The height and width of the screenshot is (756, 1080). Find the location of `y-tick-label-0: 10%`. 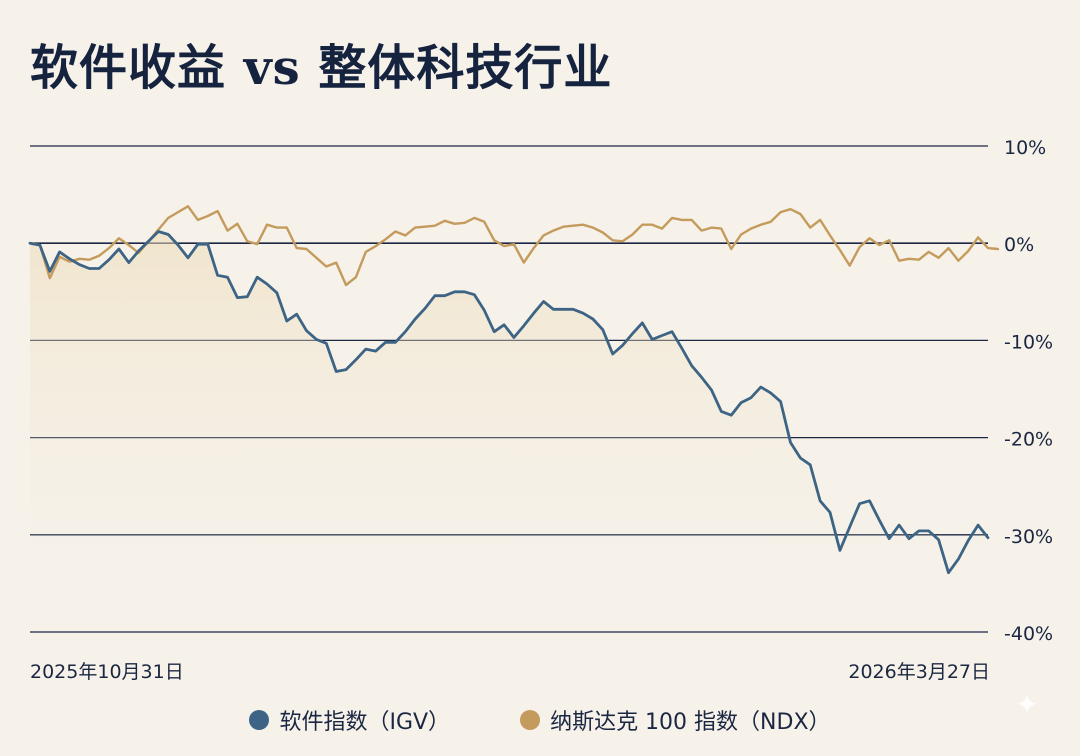

y-tick-label-0: 10% is located at coordinates (1025, 148).